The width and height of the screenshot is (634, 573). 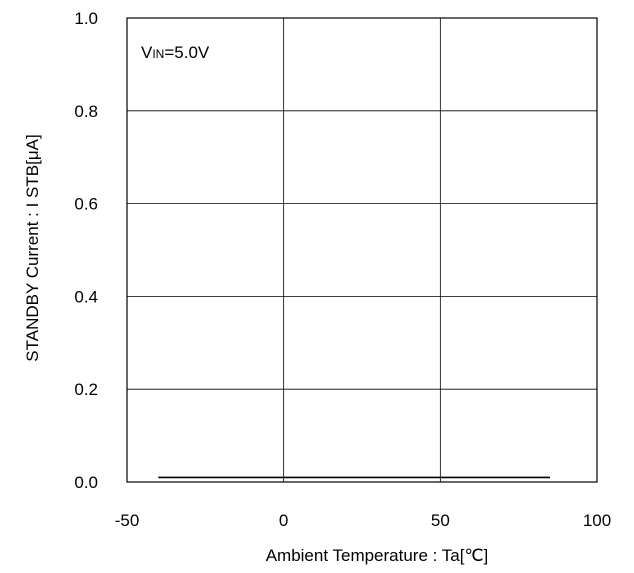 What do you see at coordinates (86, 482) in the screenshot?
I see `y-tick-label: 0.0` at bounding box center [86, 482].